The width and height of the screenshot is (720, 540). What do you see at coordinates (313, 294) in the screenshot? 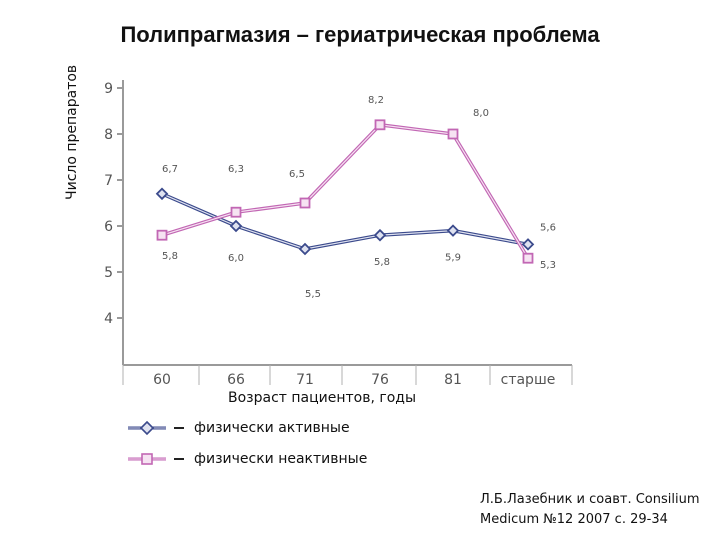
I see `data-label: 5,5` at bounding box center [313, 294].